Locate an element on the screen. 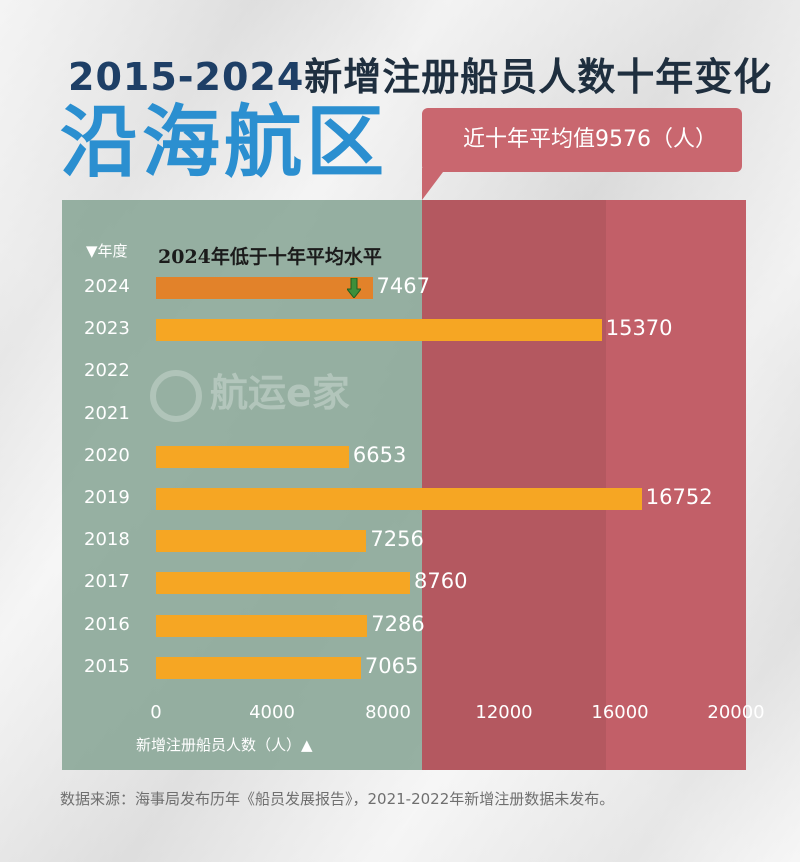 The image size is (800, 862). value-label-2016: 7286 is located at coordinates (398, 623).